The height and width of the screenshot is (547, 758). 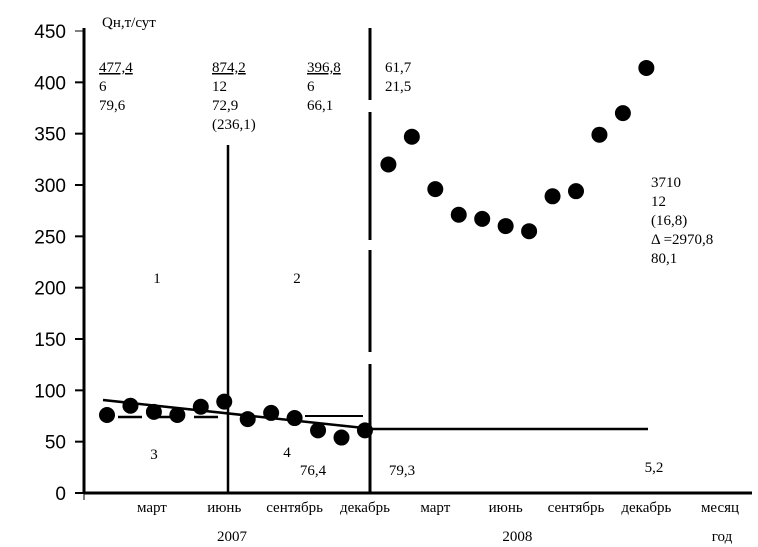 What do you see at coordinates (402, 471) in the screenshot?
I see `bottom-value: 79,3` at bounding box center [402, 471].